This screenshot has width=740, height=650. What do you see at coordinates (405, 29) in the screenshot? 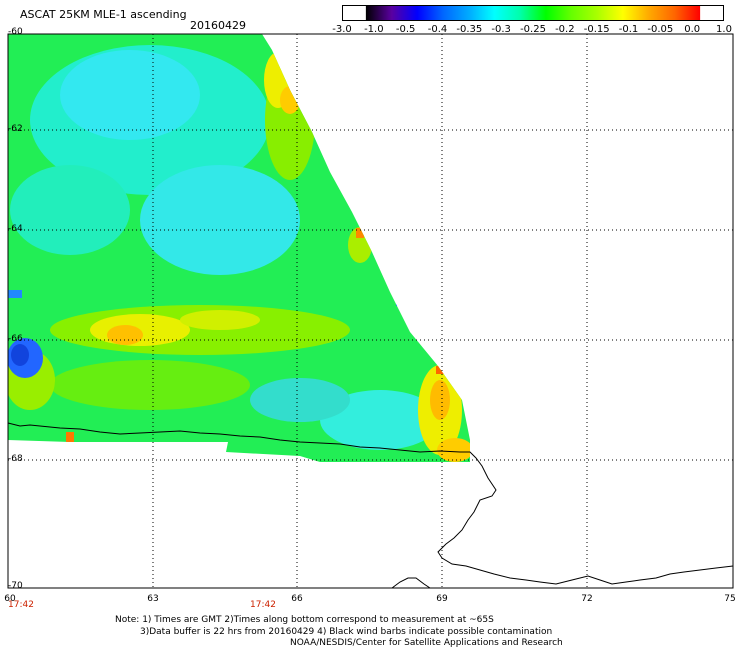
I see `colorbar-tick-label: -0.5` at bounding box center [405, 29].